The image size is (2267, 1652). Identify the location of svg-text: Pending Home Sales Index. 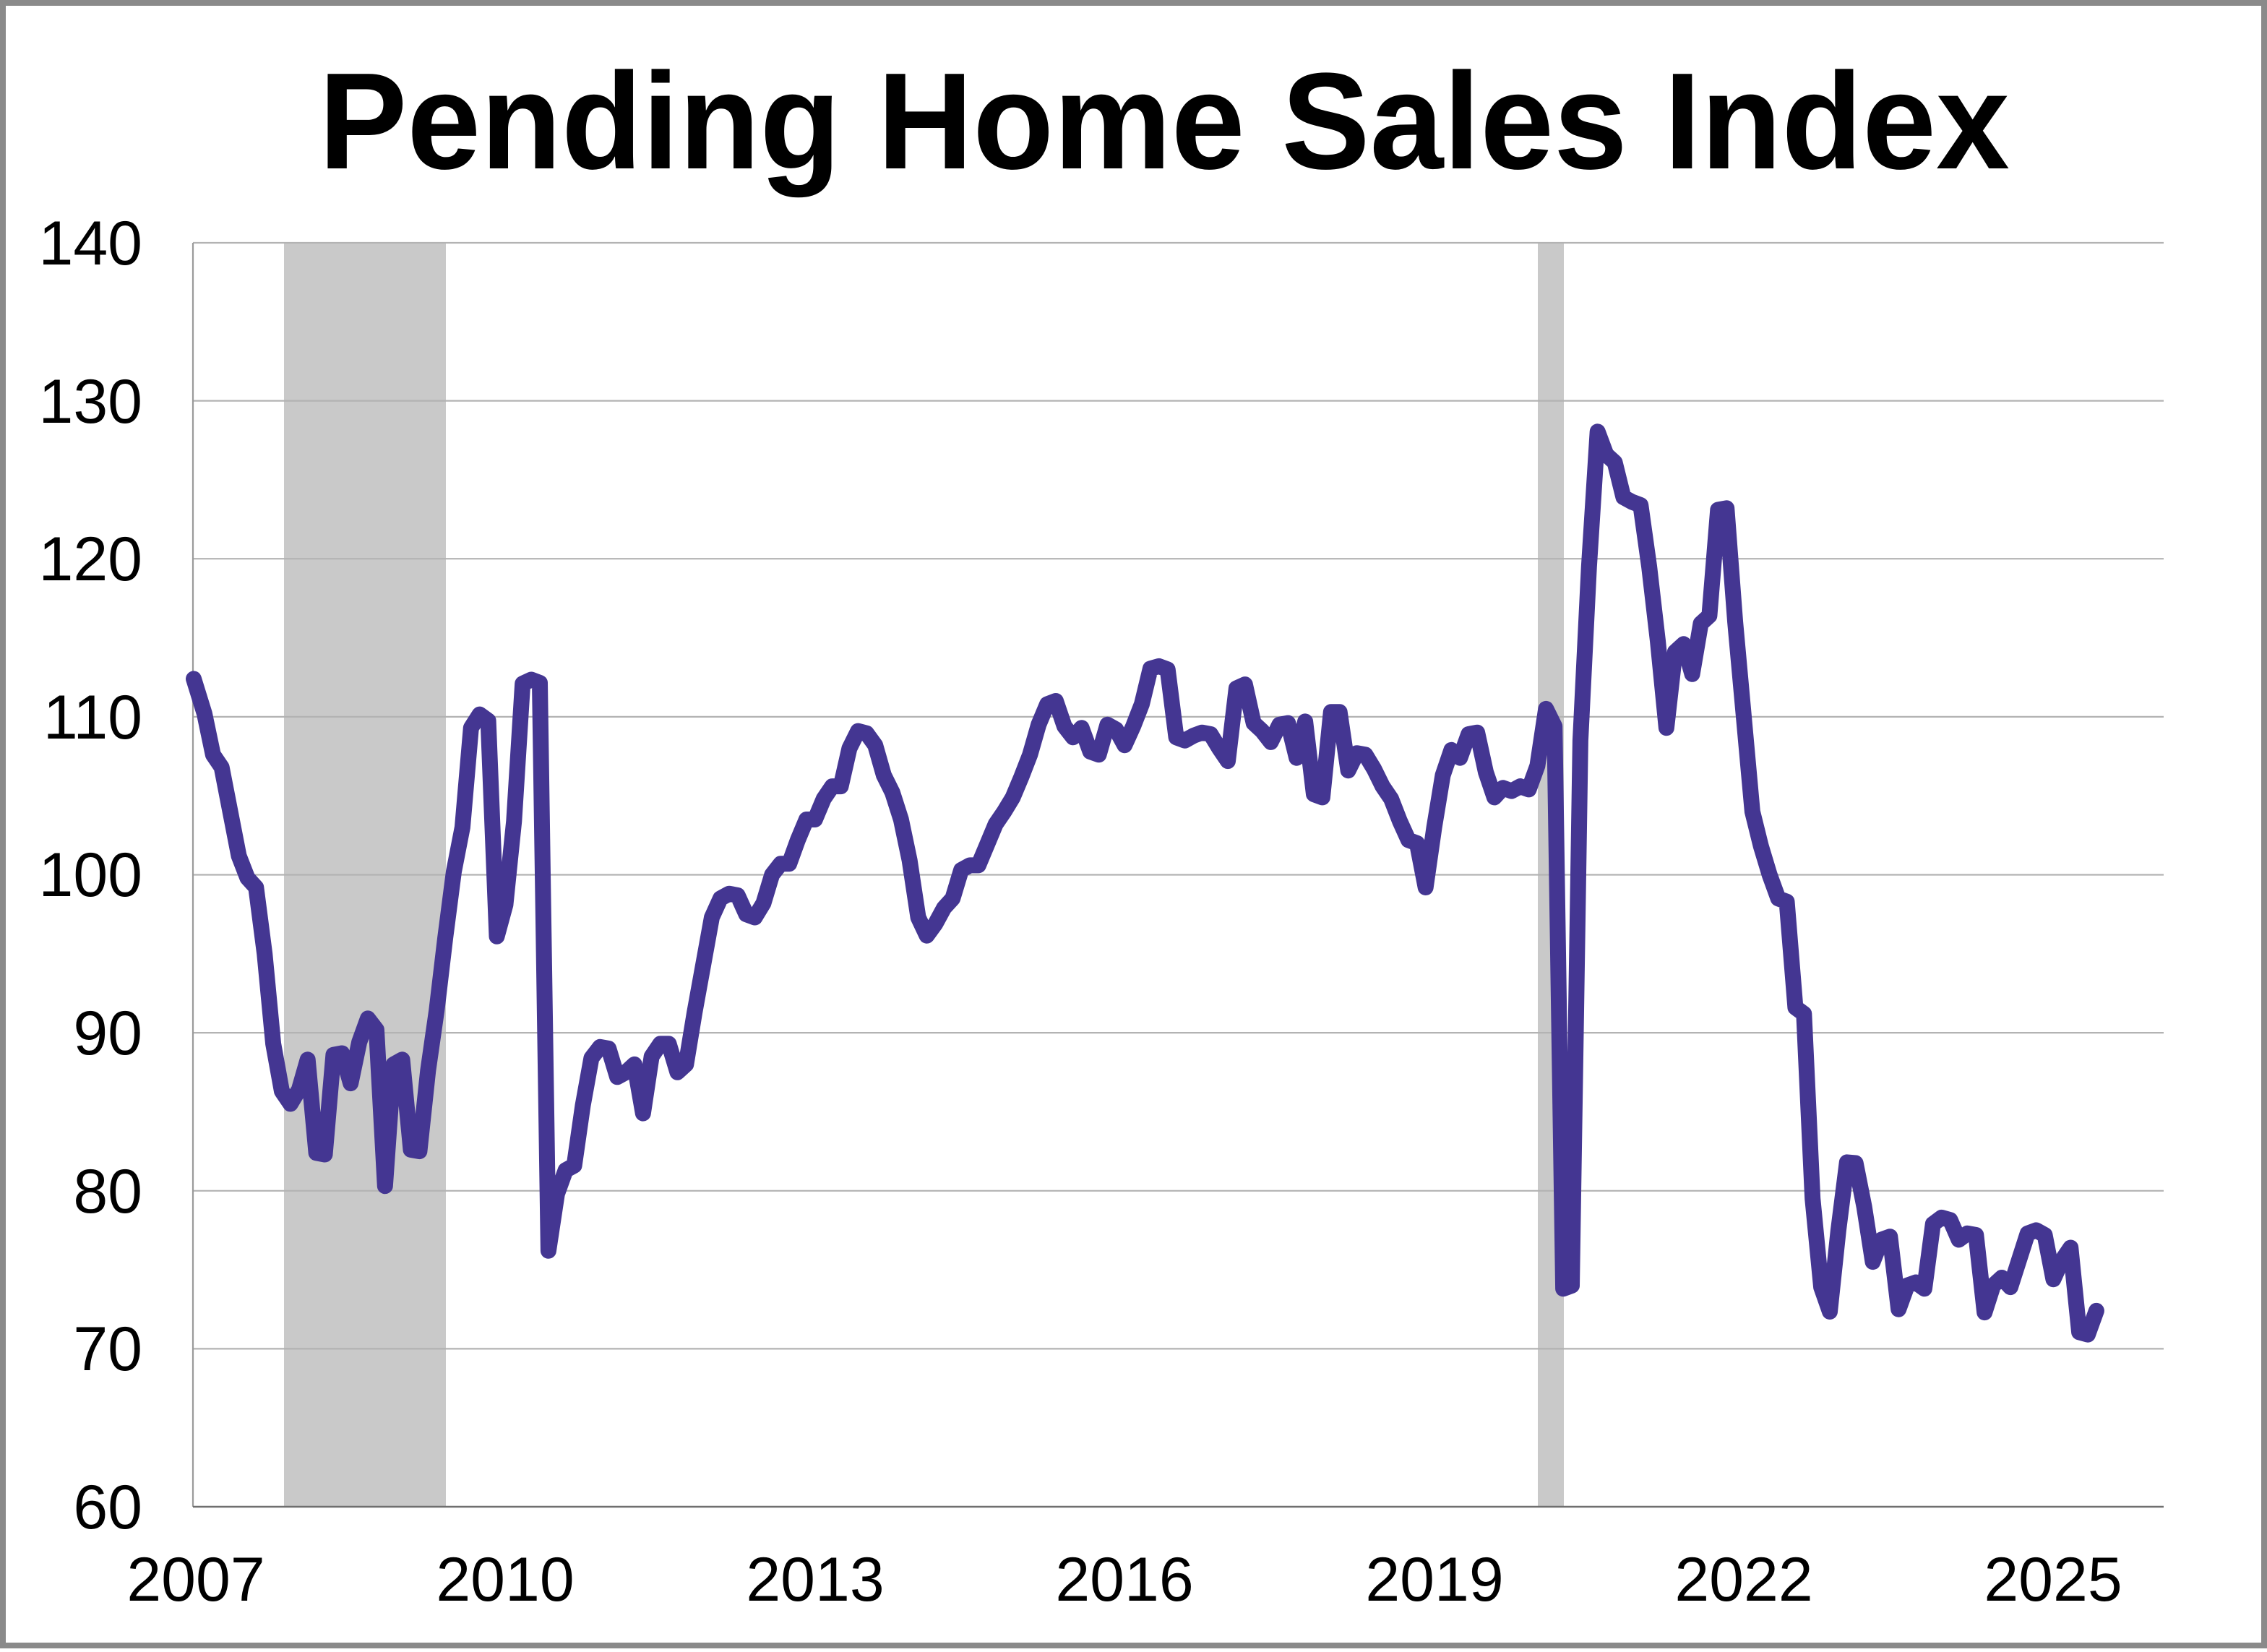
(1164, 121).